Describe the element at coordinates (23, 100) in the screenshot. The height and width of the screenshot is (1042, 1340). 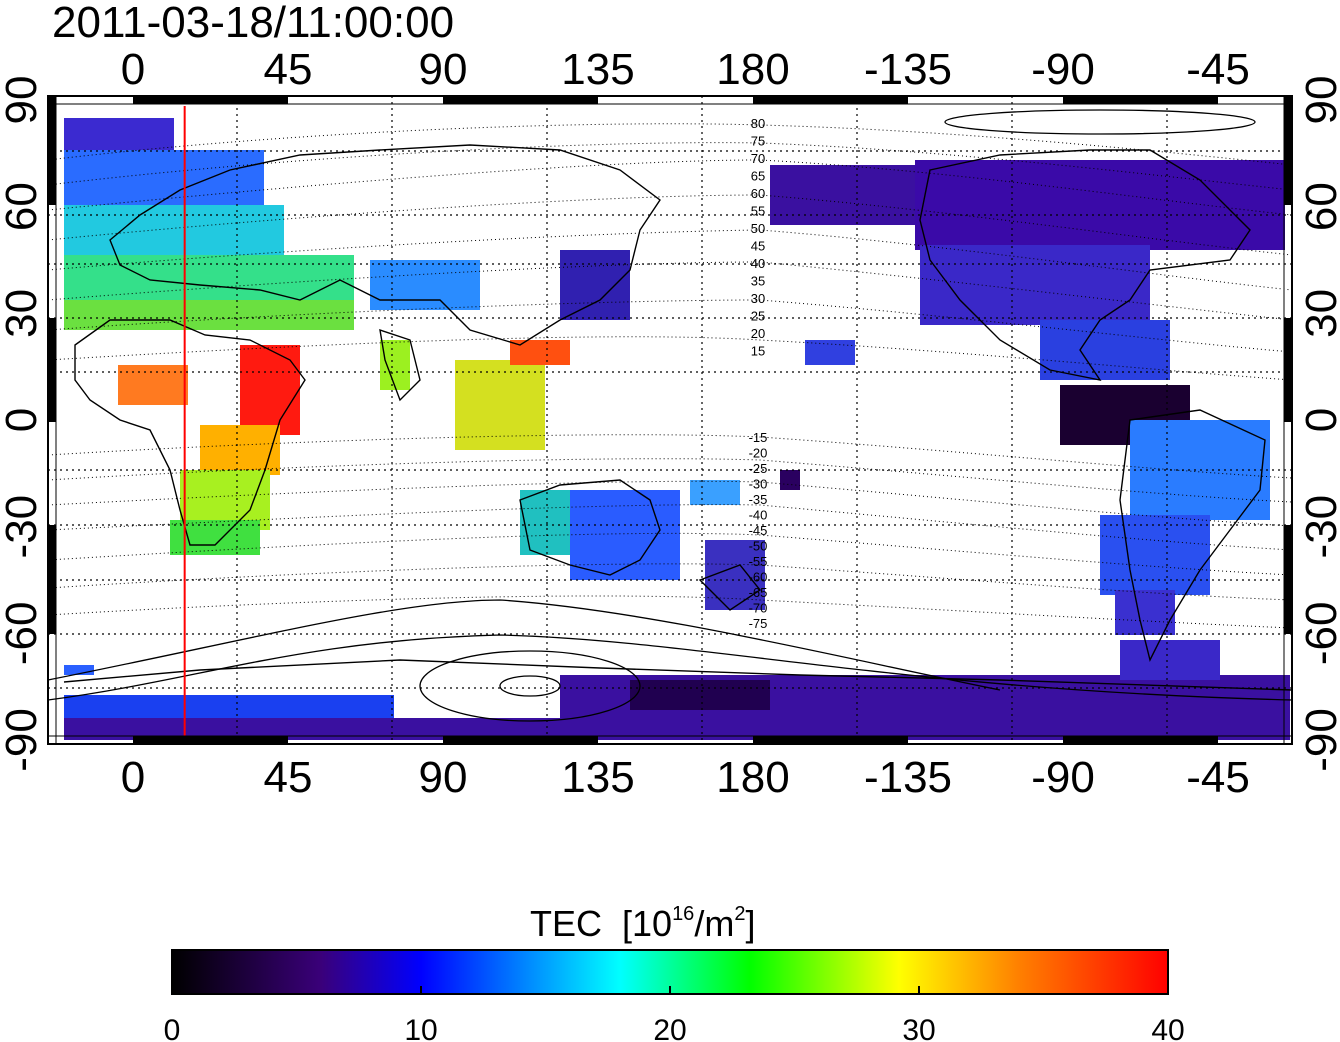
I see `left-lat-tick-label: 90` at that location.